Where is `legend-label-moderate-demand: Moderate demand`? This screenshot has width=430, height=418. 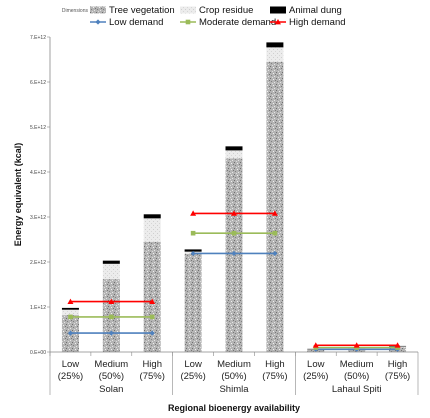
legend-label-moderate-demand: Moderate demand is located at coordinates (237, 22).